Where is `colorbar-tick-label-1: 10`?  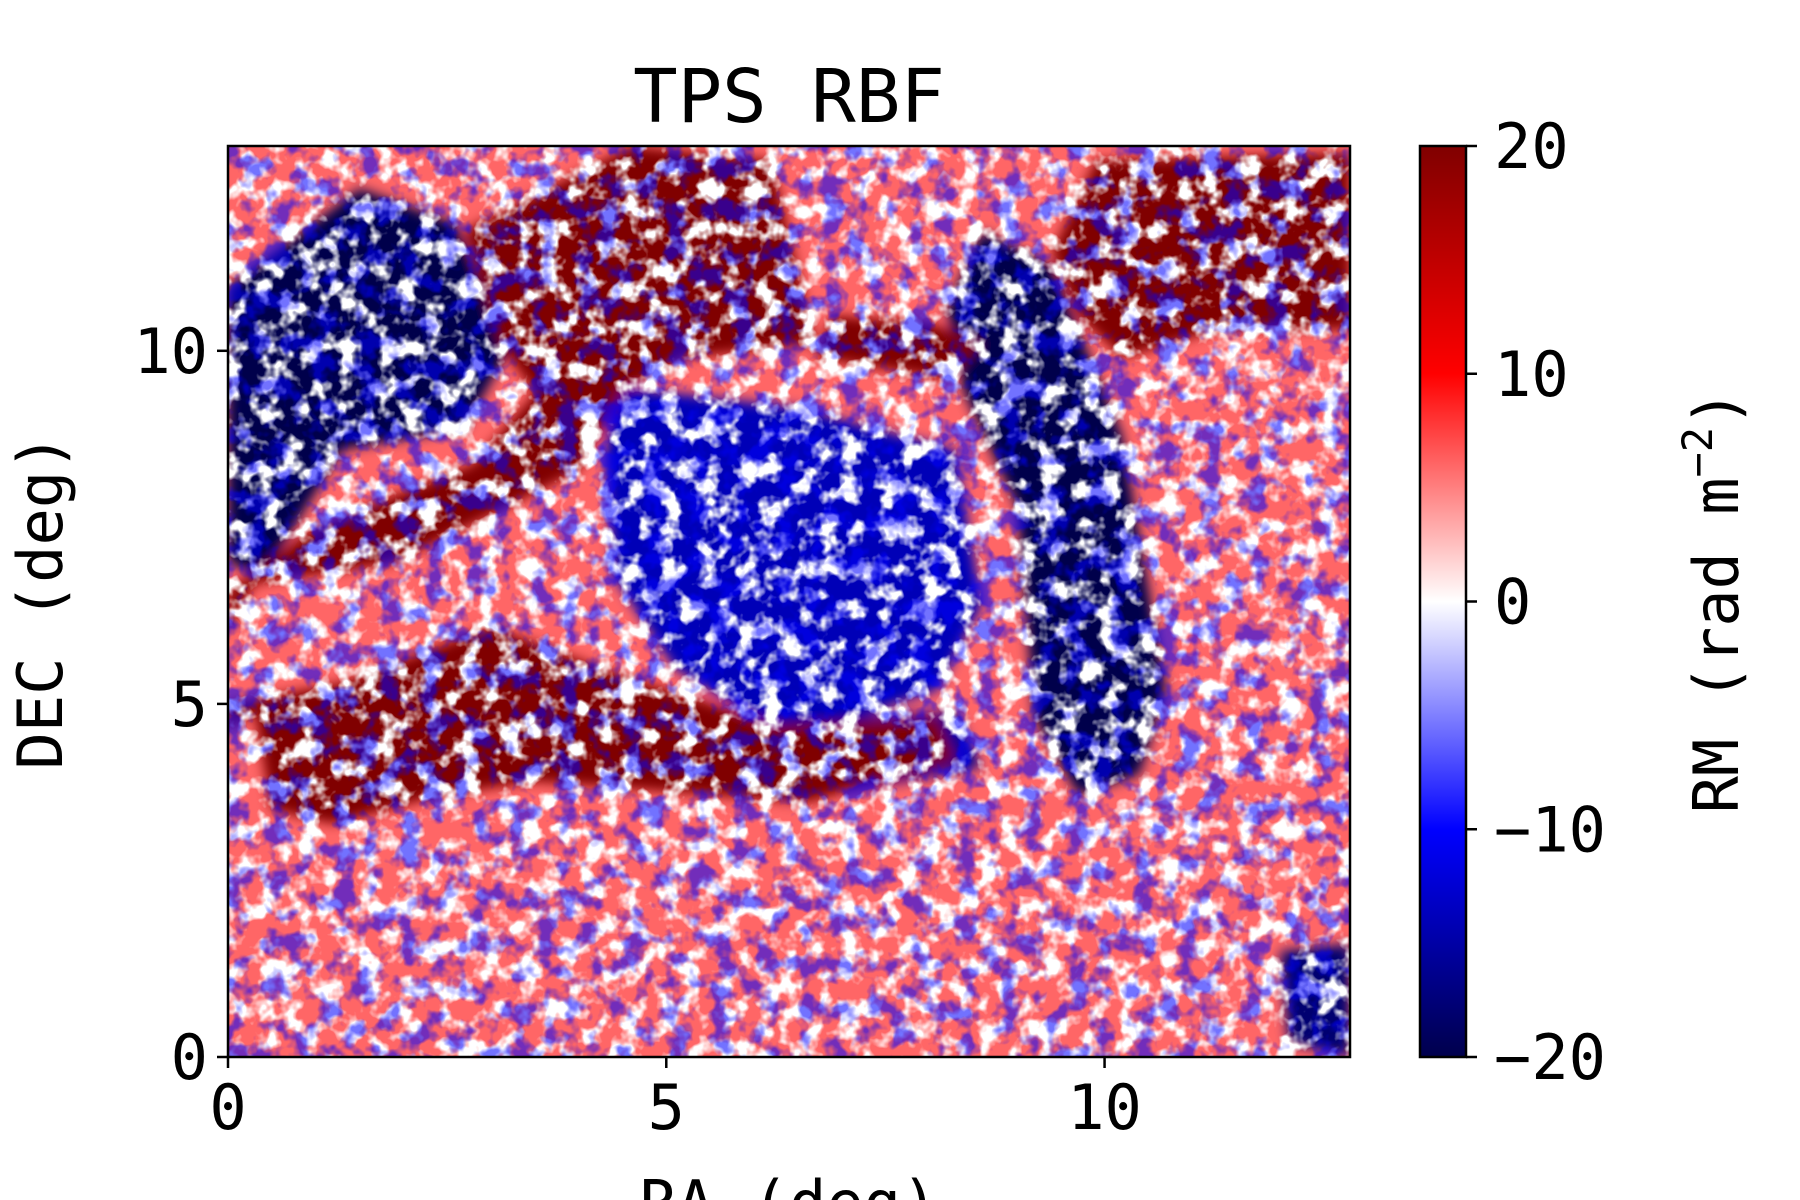 colorbar-tick-label-1: 10 is located at coordinates (1531, 374).